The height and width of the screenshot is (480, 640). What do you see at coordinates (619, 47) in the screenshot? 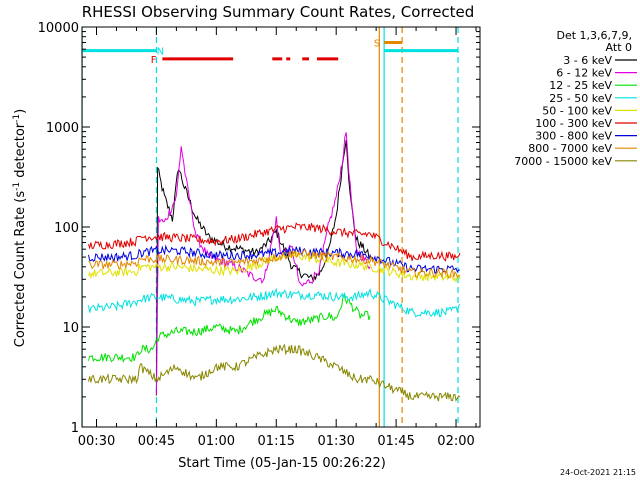
I see `legend-header-attenuator: Att 0` at bounding box center [619, 47].